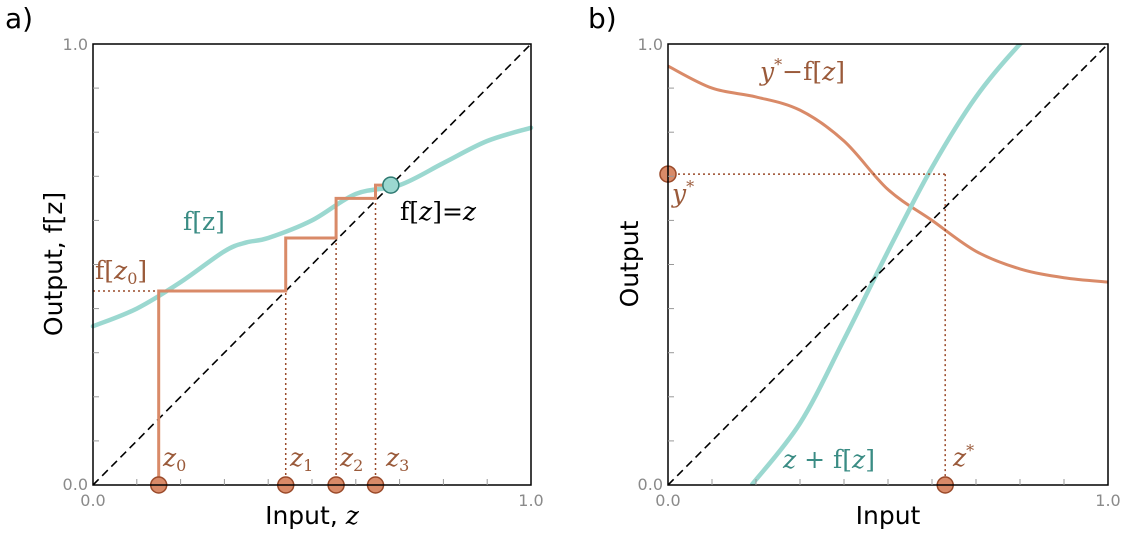  Describe the element at coordinates (778, 64) in the screenshot. I see `c1-sup: *` at that location.